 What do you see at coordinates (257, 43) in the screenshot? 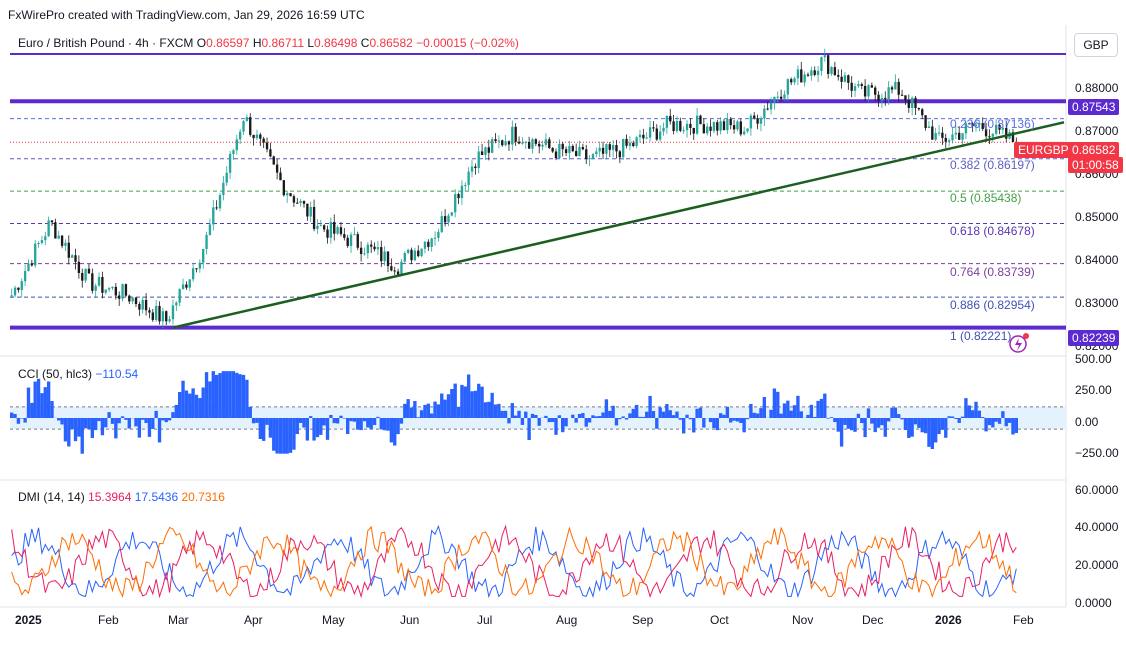
I see `high-label: H` at bounding box center [257, 43].